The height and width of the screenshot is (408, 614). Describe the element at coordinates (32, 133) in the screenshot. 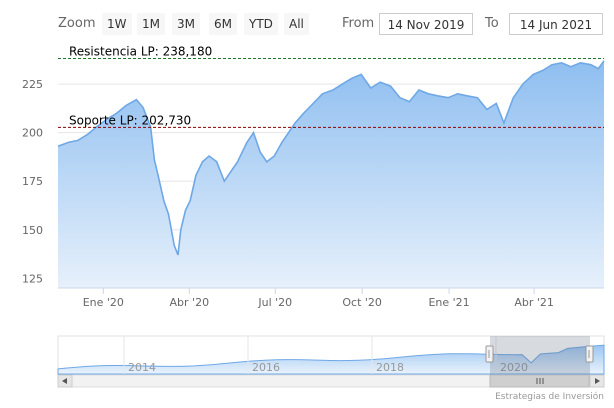

I see `y-tick-label: 200` at that location.